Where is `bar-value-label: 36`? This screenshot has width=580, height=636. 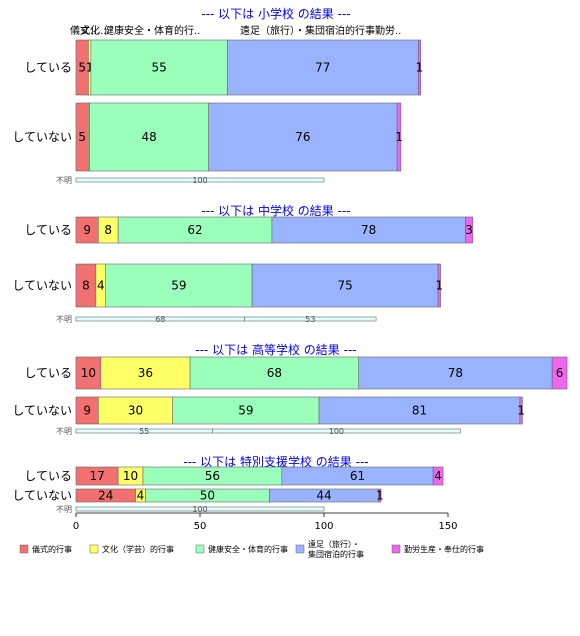 bar-value-label: 36 is located at coordinates (145, 373).